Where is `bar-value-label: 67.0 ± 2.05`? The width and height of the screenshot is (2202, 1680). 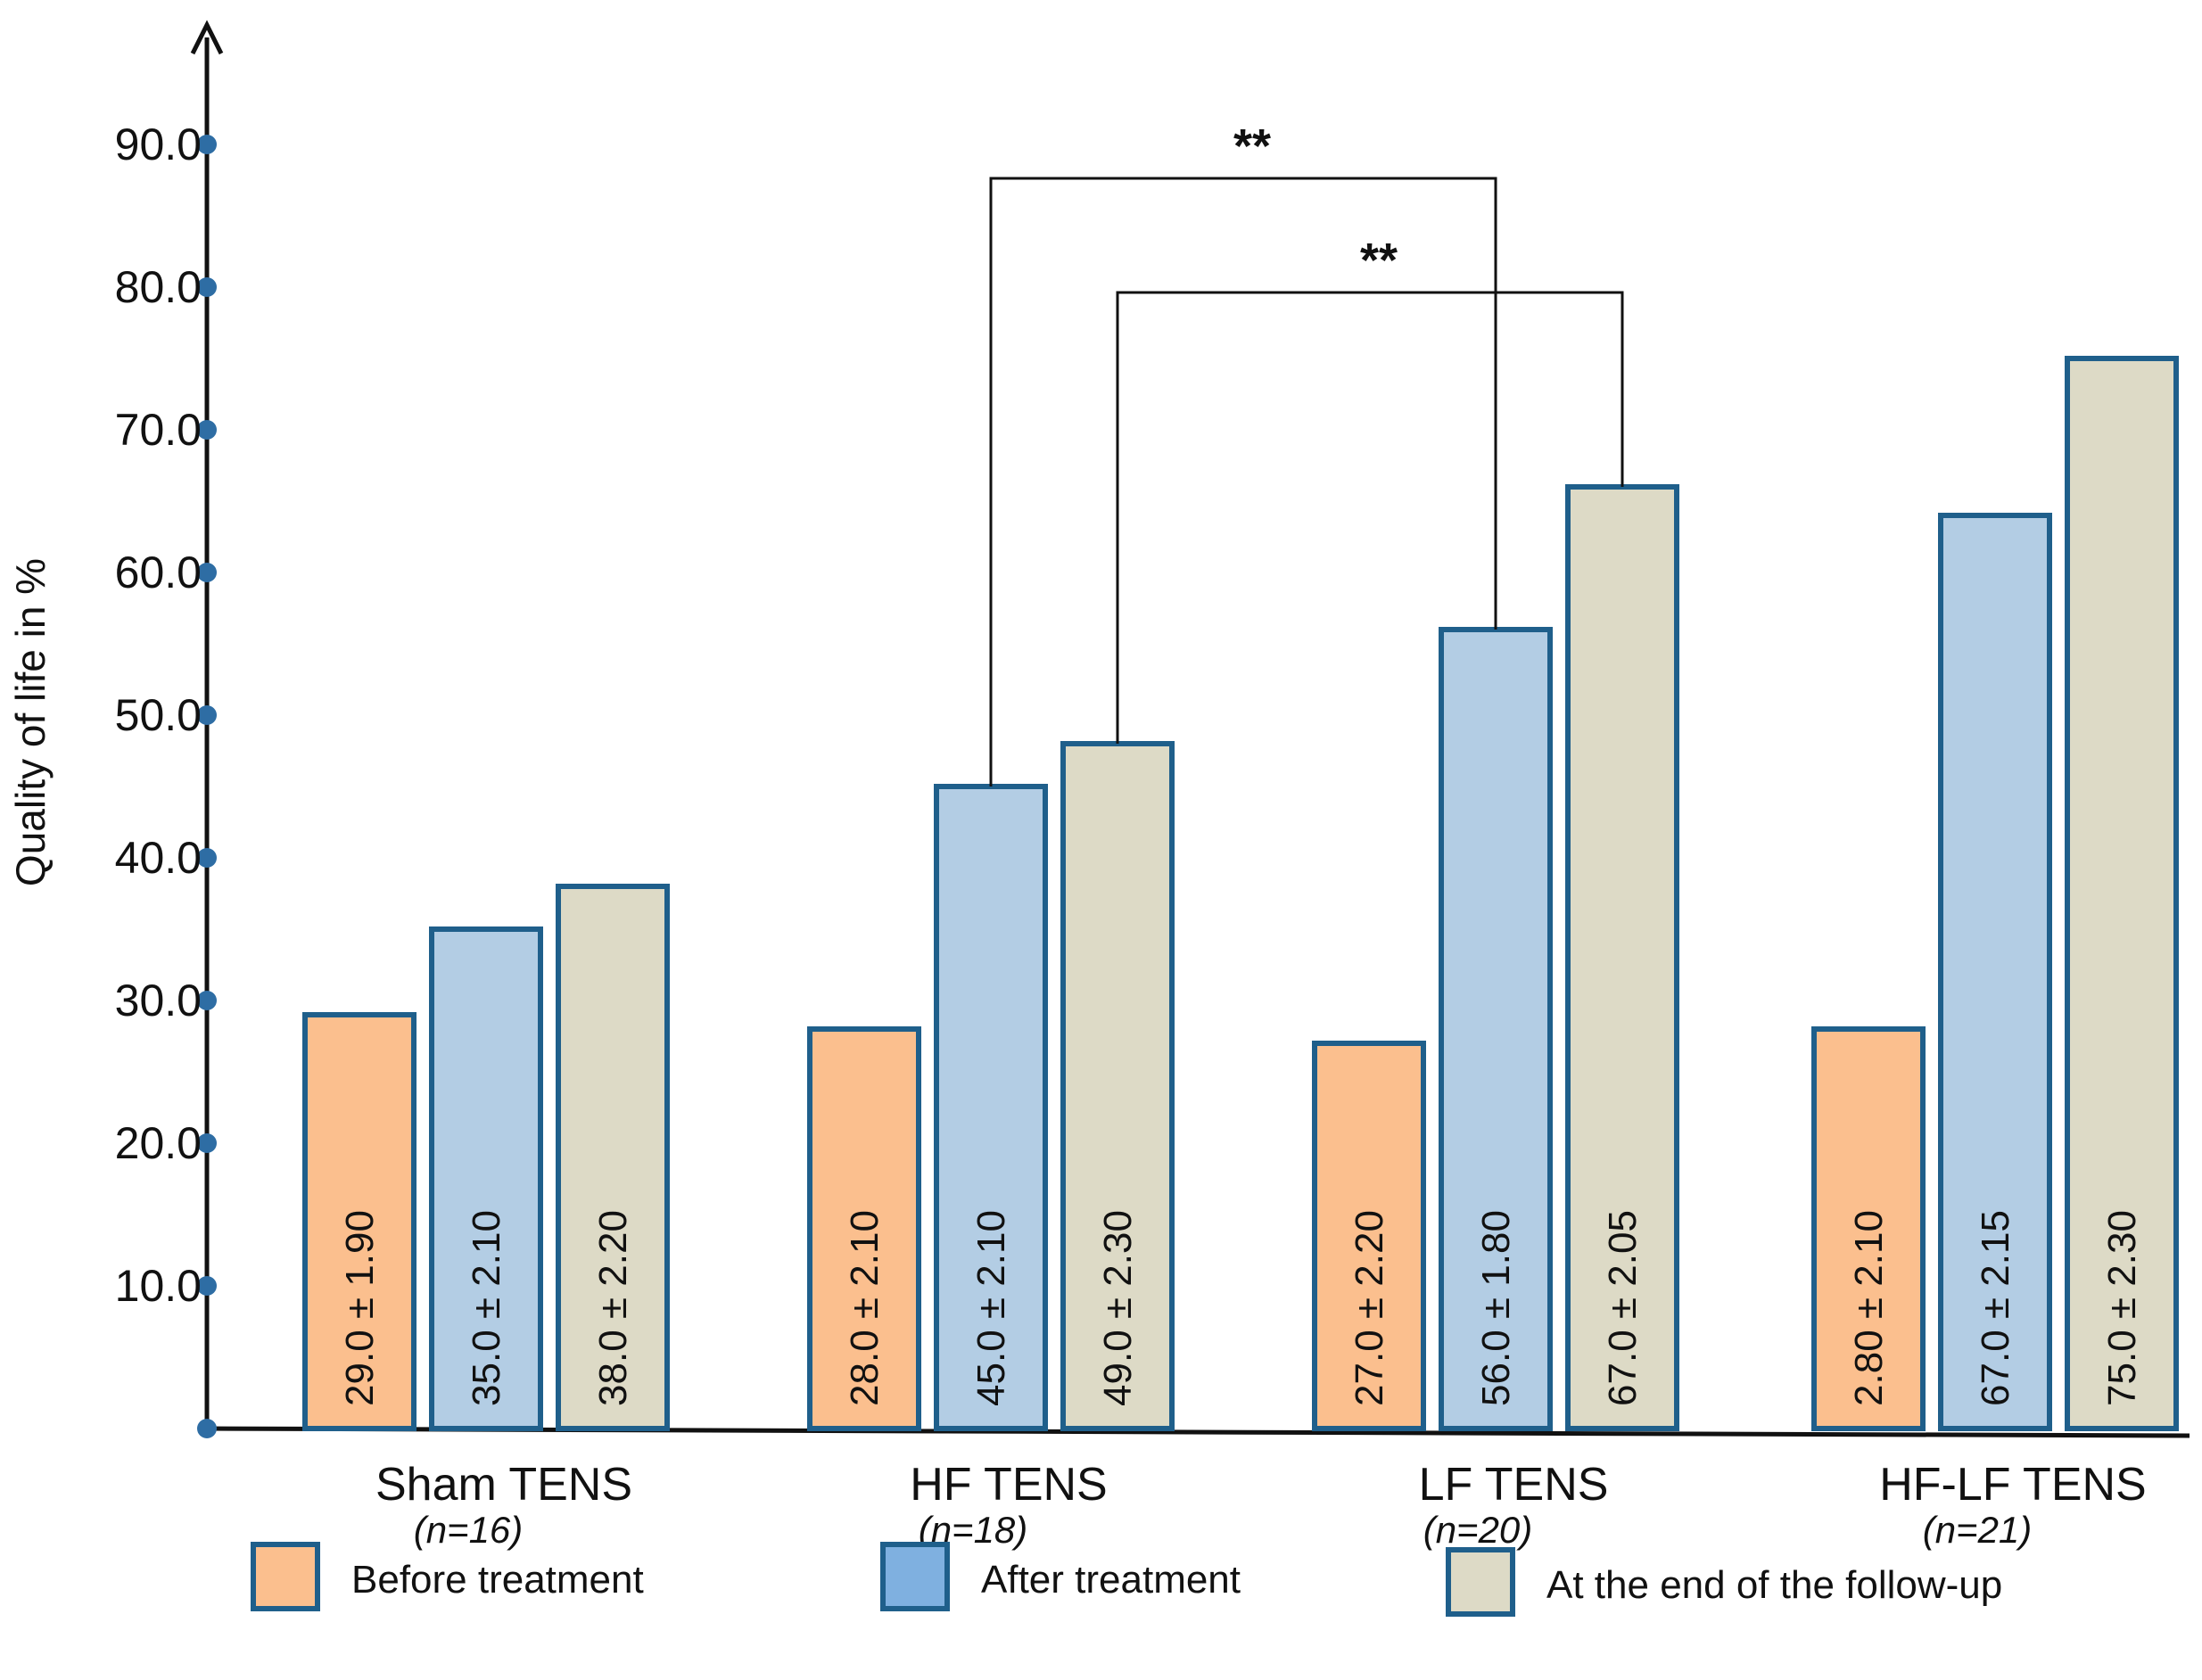
bar-value-label: 67.0 ± 2.05 is located at coordinates (1623, 1308).